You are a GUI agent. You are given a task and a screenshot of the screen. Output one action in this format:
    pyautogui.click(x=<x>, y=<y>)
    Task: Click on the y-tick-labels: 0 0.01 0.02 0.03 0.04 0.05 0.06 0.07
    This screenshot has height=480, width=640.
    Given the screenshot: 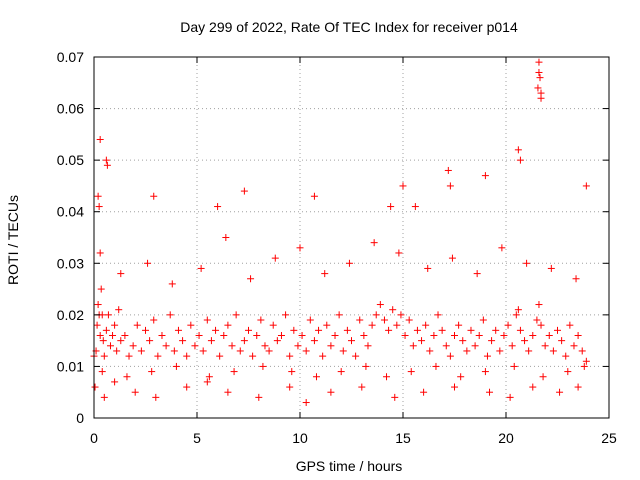 What is the action you would take?
    pyautogui.click(x=70, y=237)
    